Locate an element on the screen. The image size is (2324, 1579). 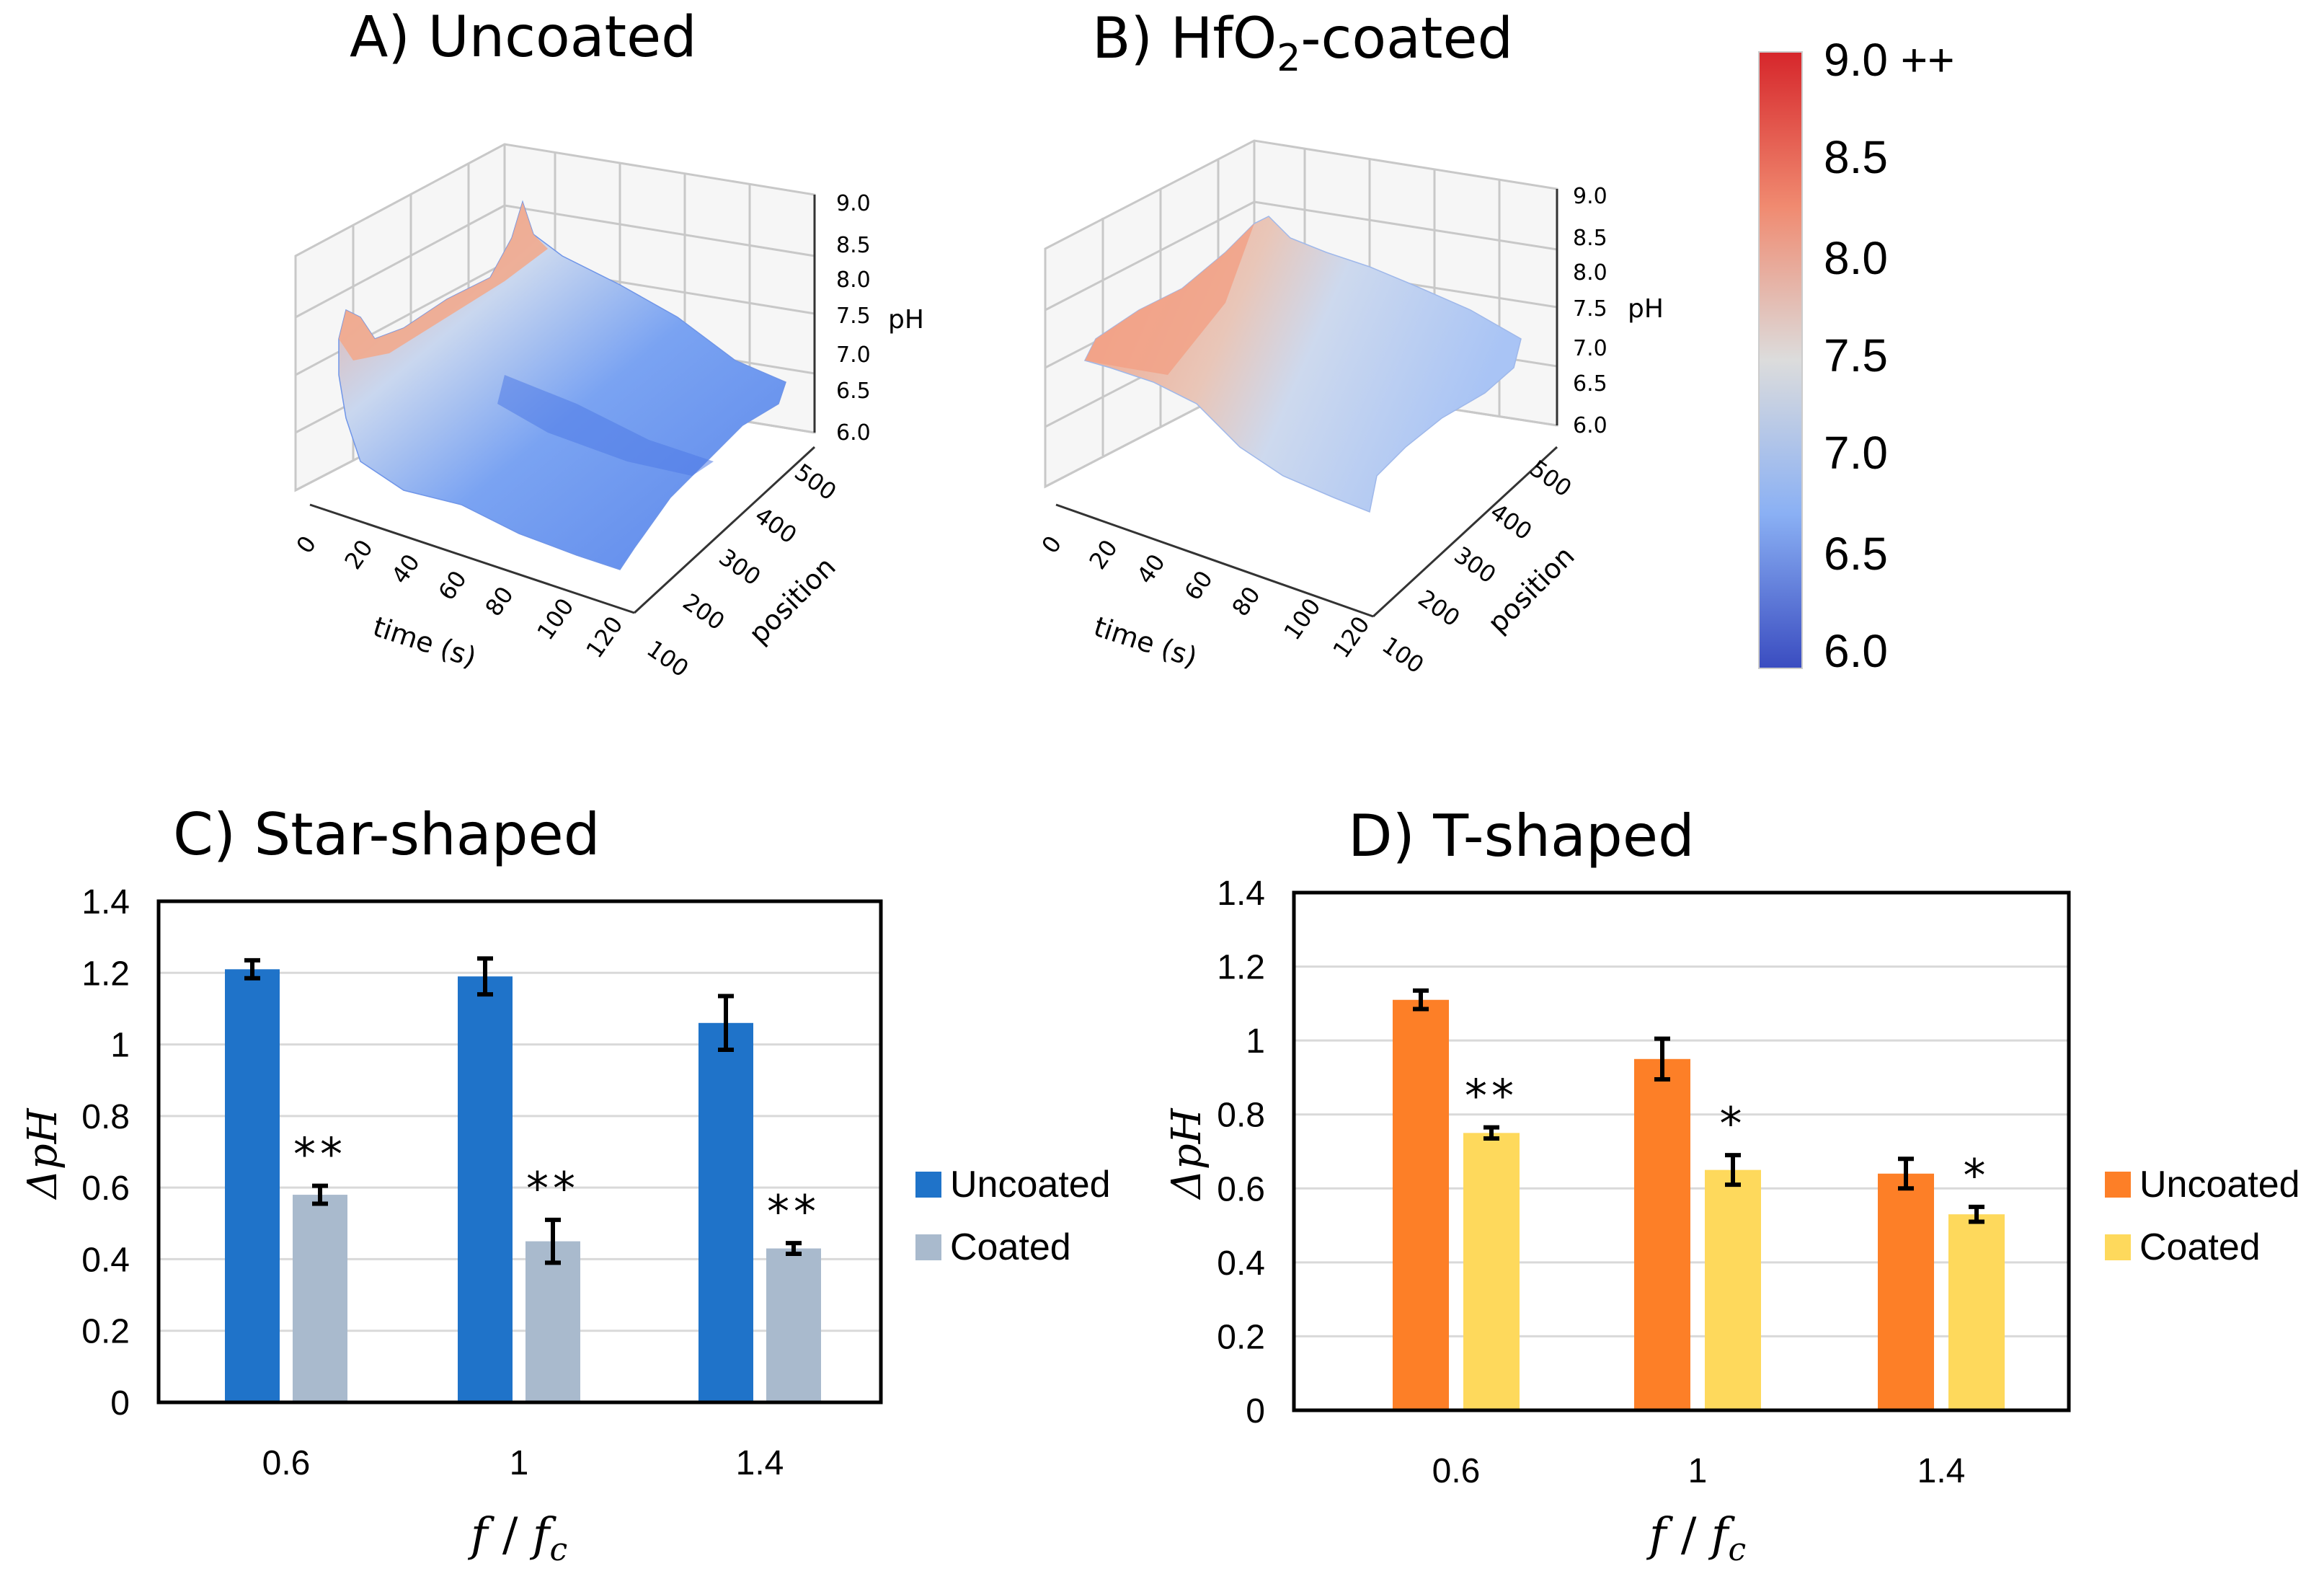
panel-d-significance-marker: ** is located at coordinates (1491, 1096).